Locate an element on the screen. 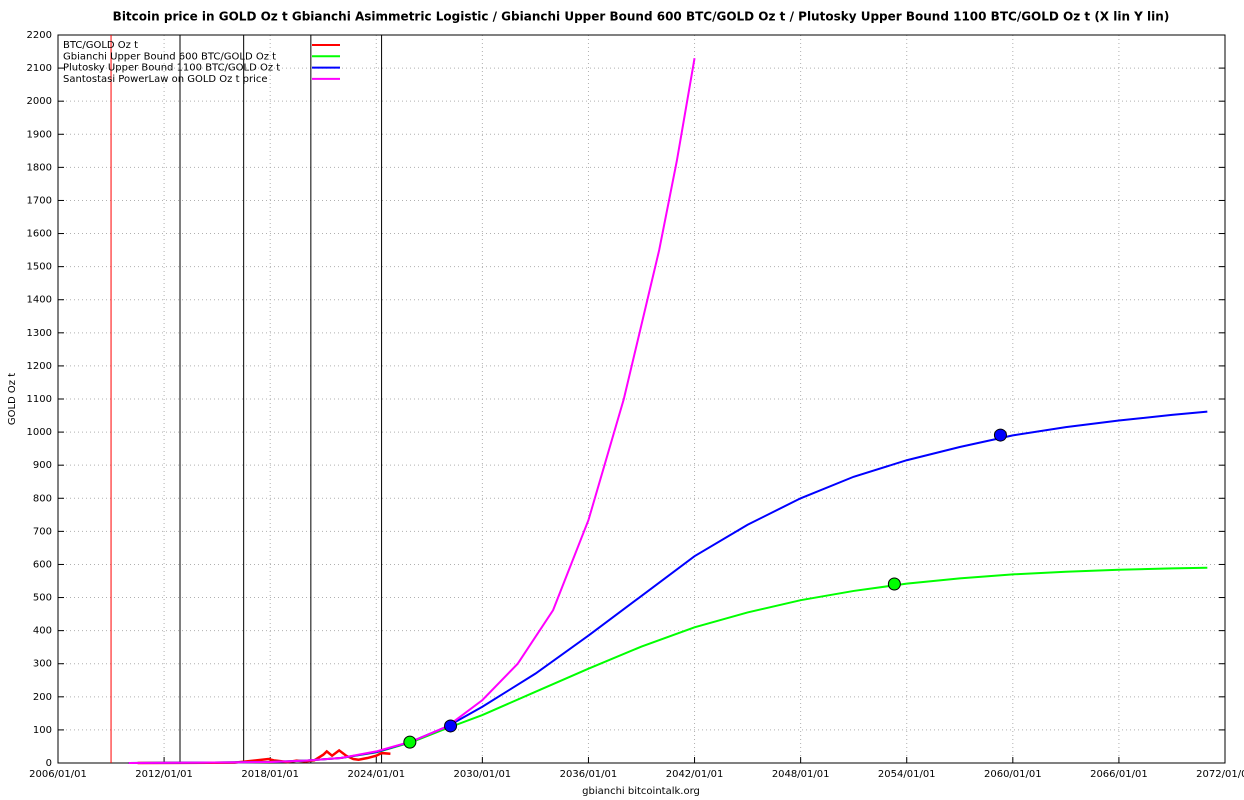 This screenshot has height=800, width=1244. x-tick-label: 2012/01/01 is located at coordinates (164, 774).